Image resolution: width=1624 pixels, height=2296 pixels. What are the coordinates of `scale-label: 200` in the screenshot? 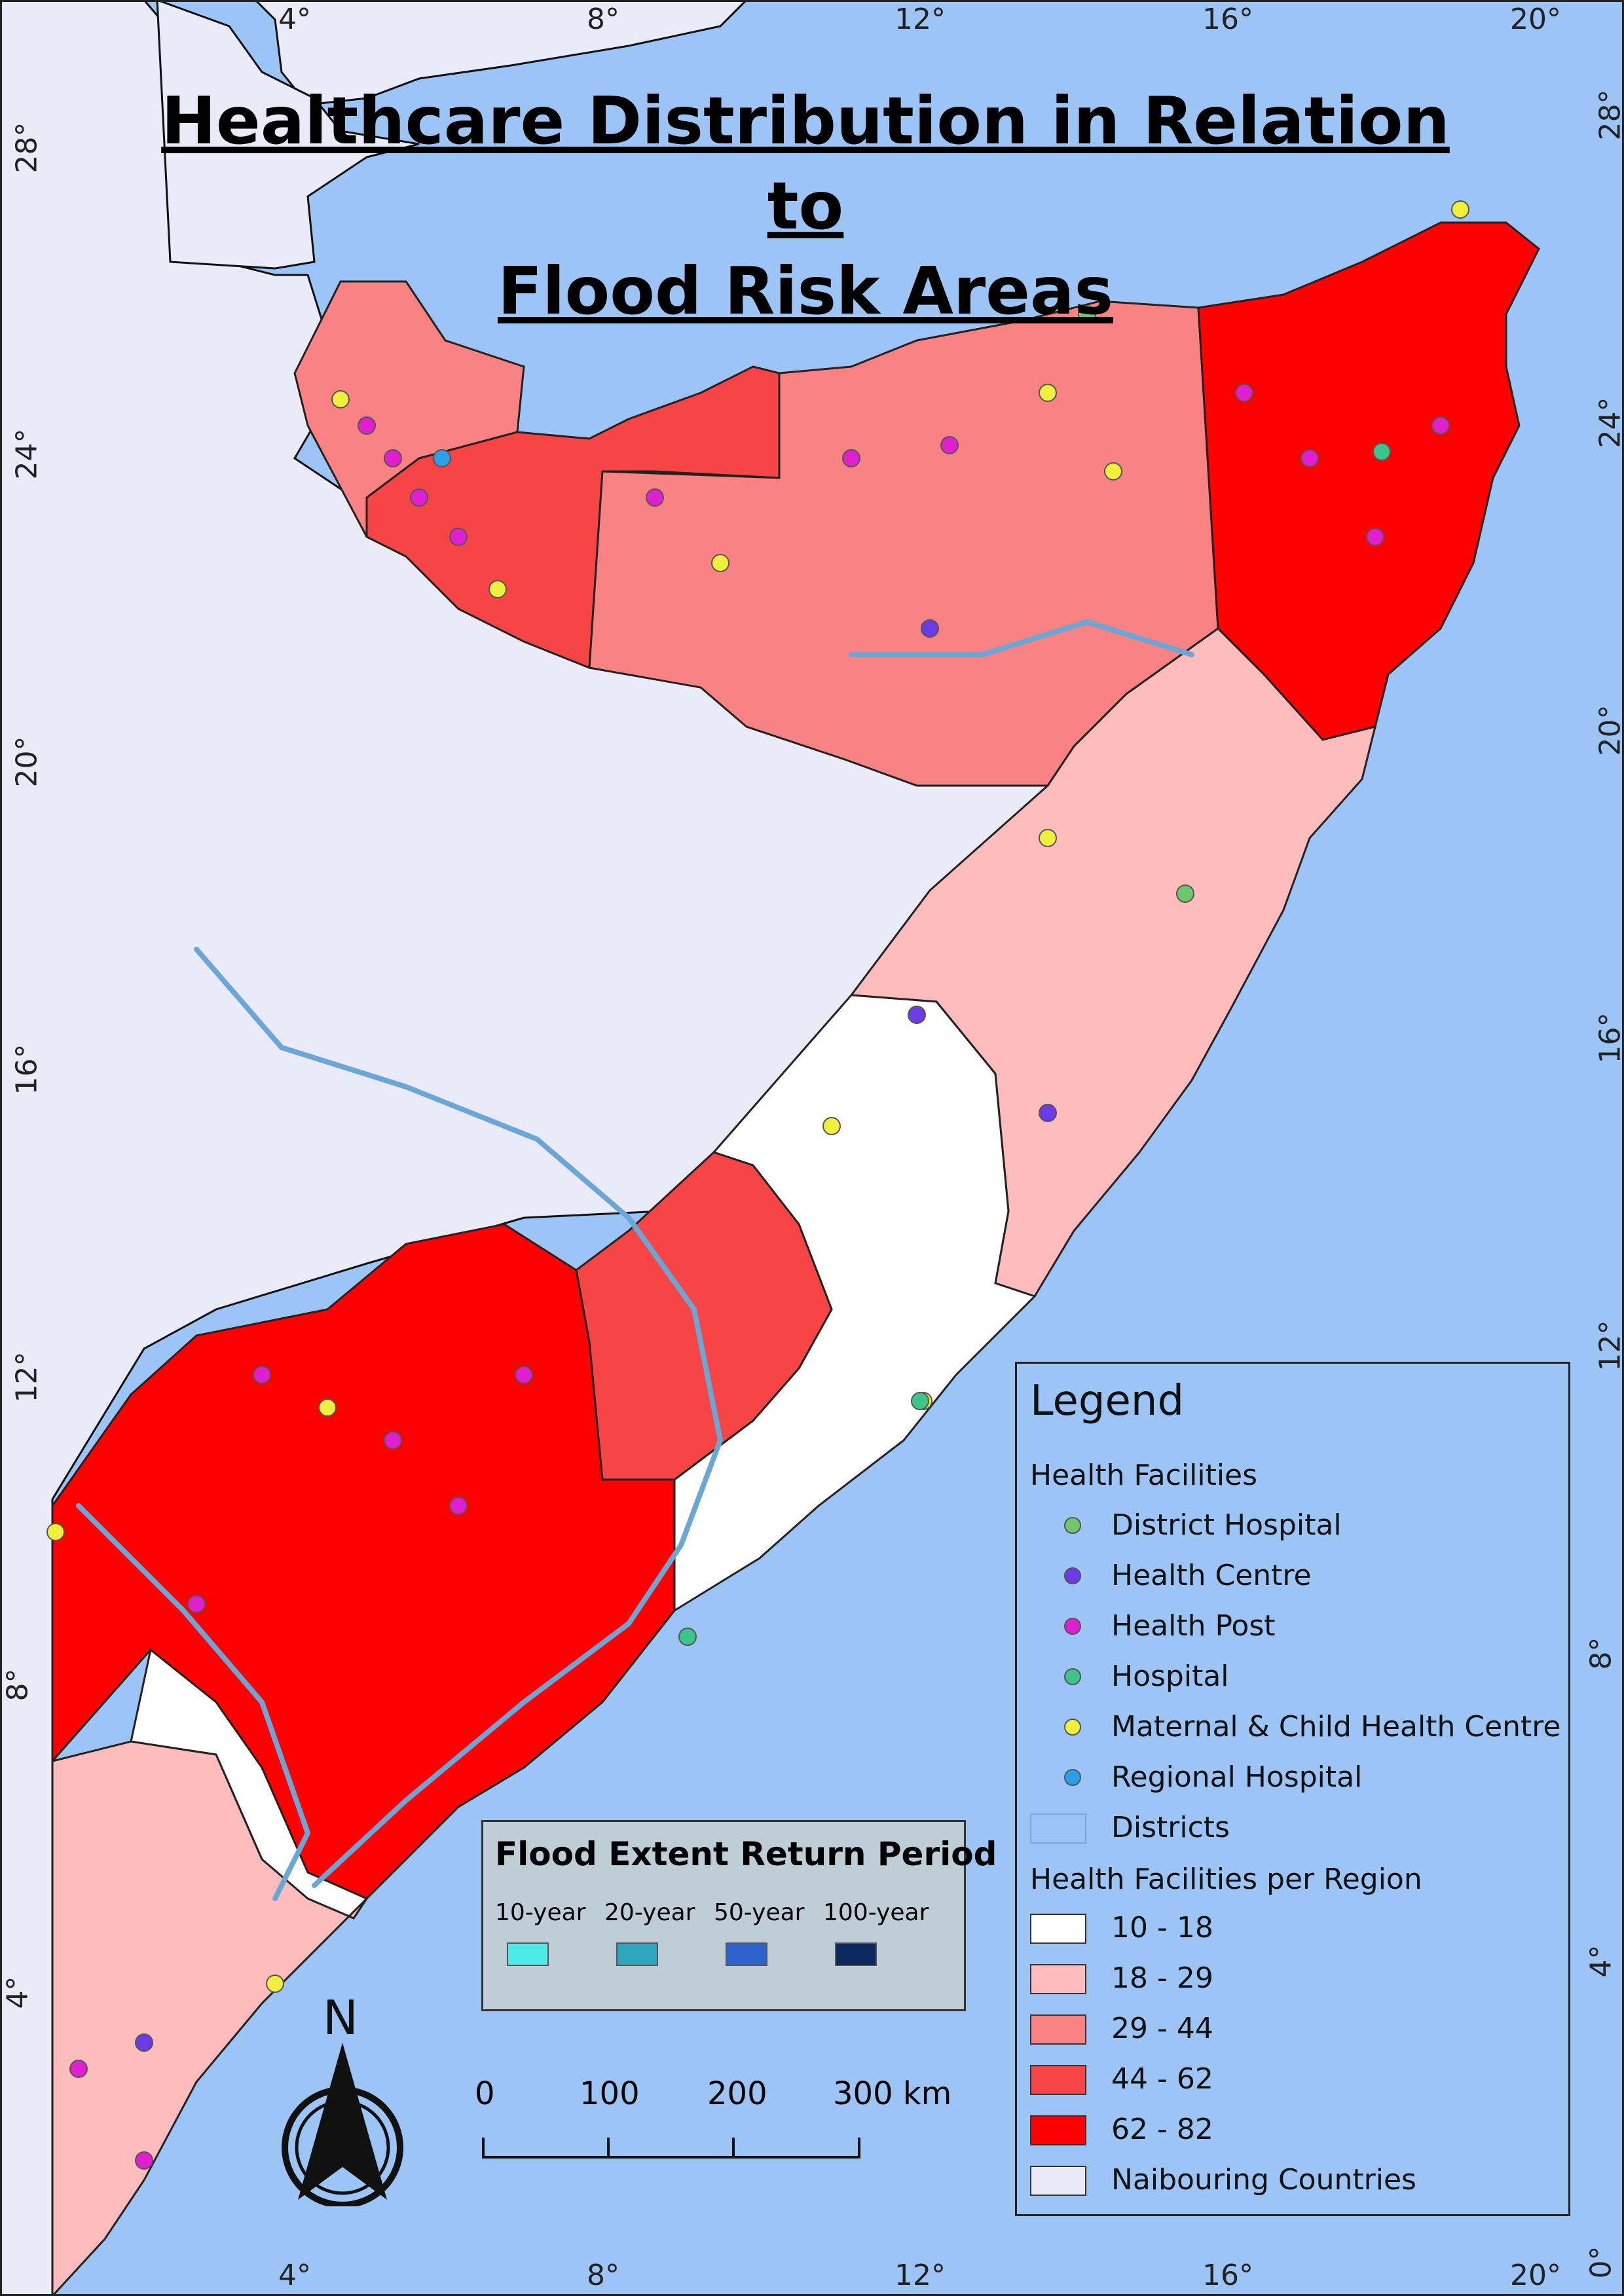 It's located at (737, 2093).